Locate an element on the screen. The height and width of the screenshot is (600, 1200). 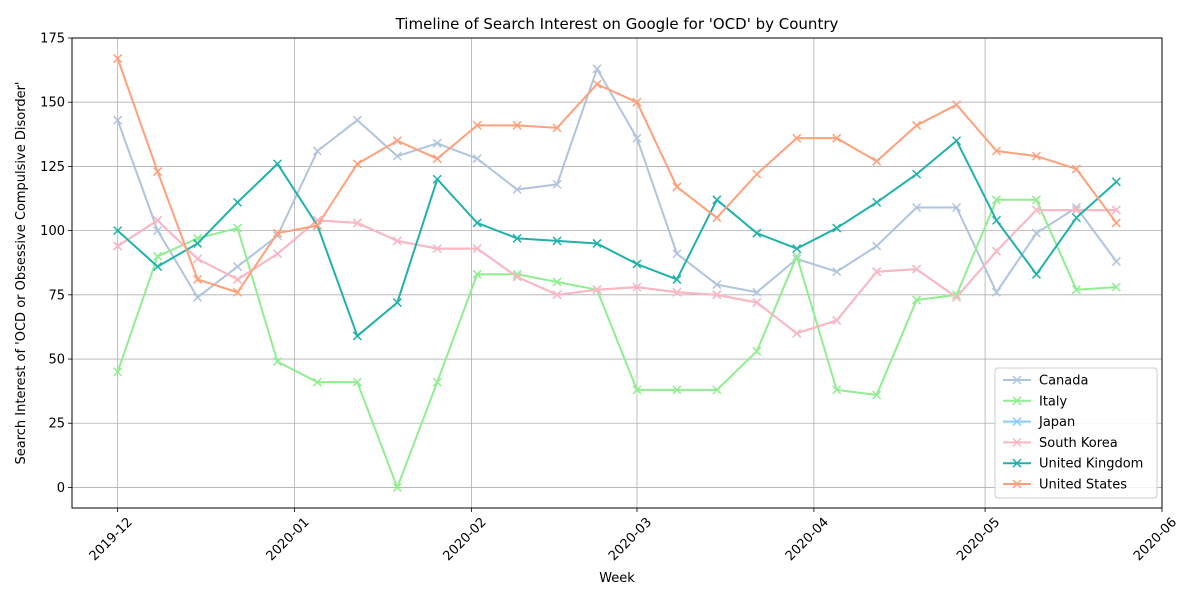
legend-marker-canada is located at coordinates (1017, 380).